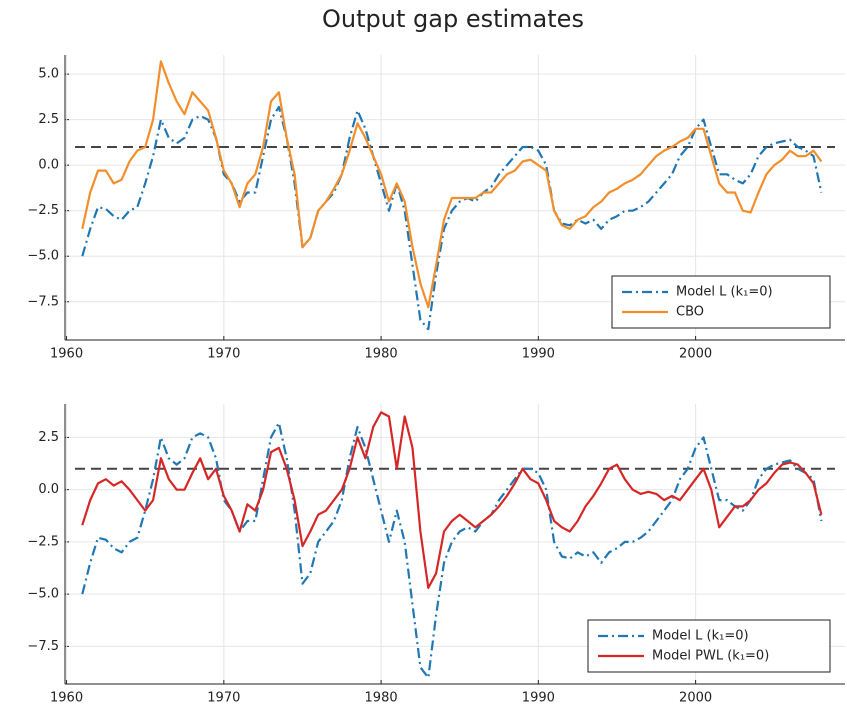 The height and width of the screenshot is (717, 847). Describe the element at coordinates (690, 312) in the screenshot. I see `legend-label: CBO` at that location.